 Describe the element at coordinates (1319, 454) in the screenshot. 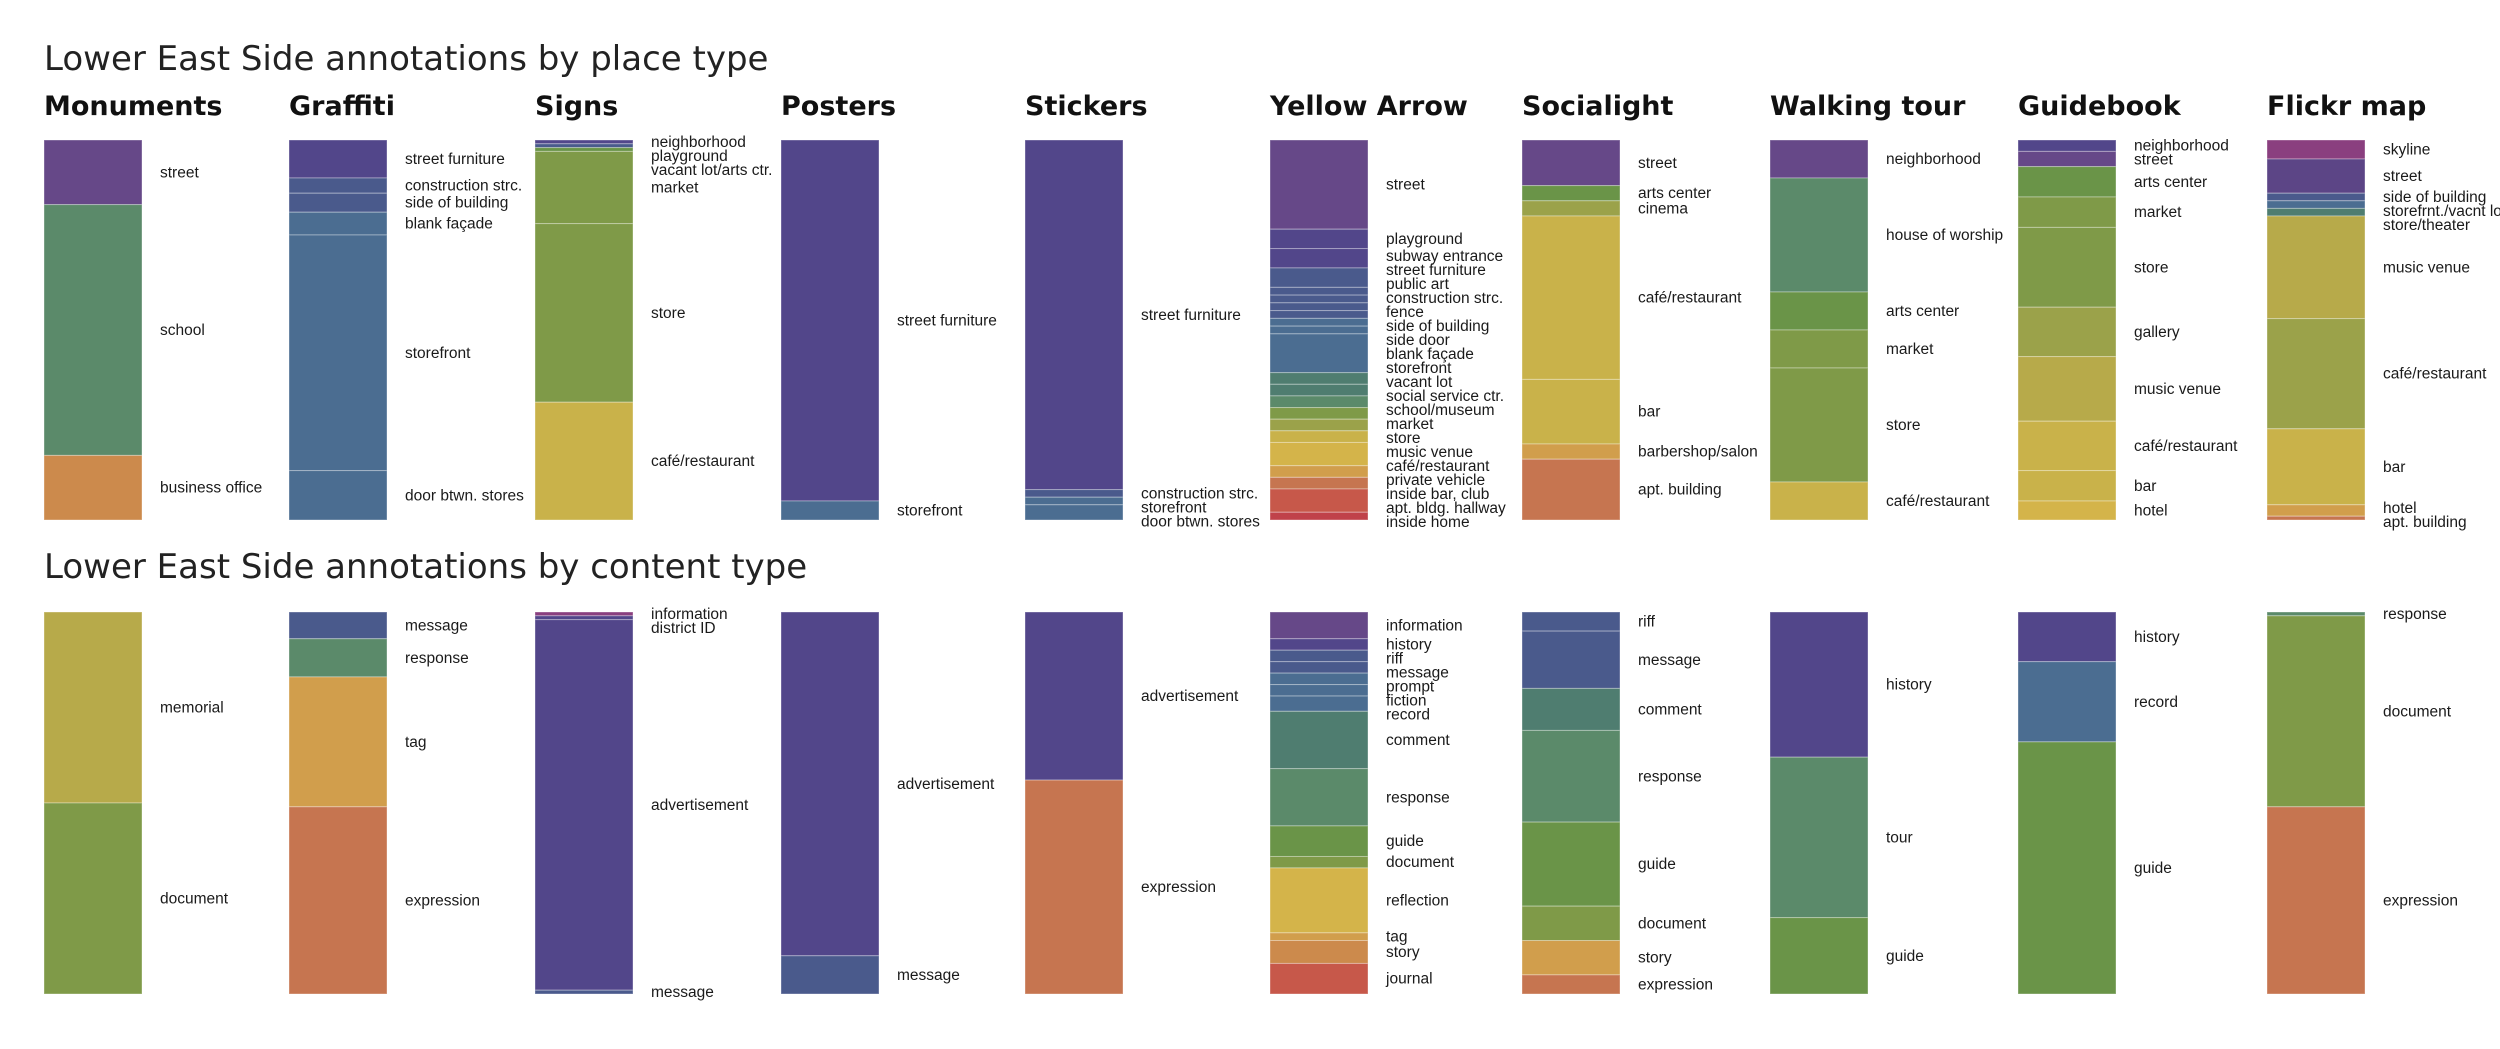

I see `bar-segment-yellow-arrow-caf-restaurant` at that location.